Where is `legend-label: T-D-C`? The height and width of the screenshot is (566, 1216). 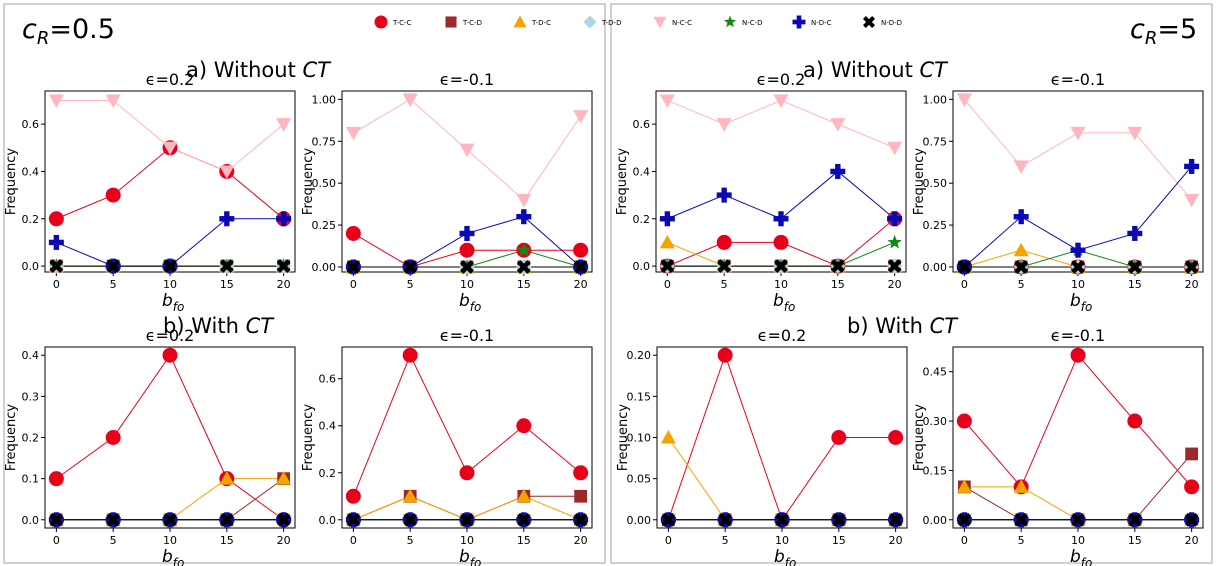 legend-label: T-D-C is located at coordinates (541, 23).